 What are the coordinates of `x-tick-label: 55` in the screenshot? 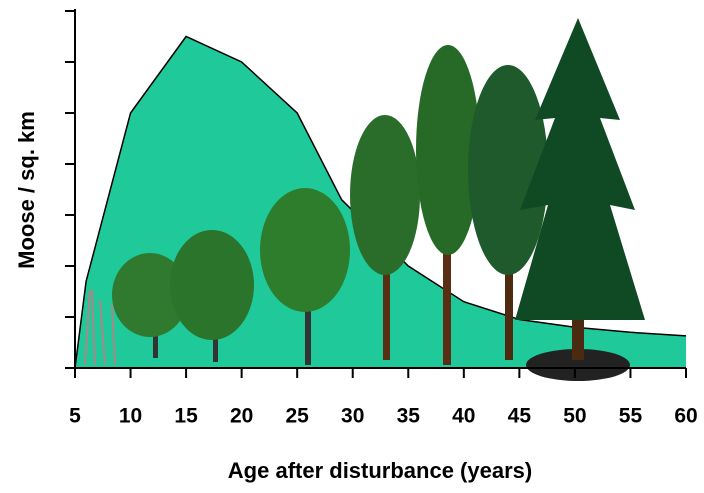 It's located at (631, 416).